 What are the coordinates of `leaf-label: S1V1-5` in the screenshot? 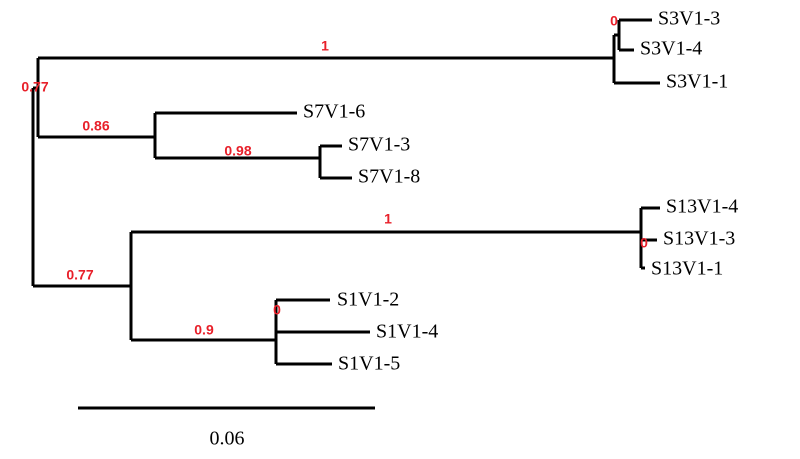 It's located at (369, 364).